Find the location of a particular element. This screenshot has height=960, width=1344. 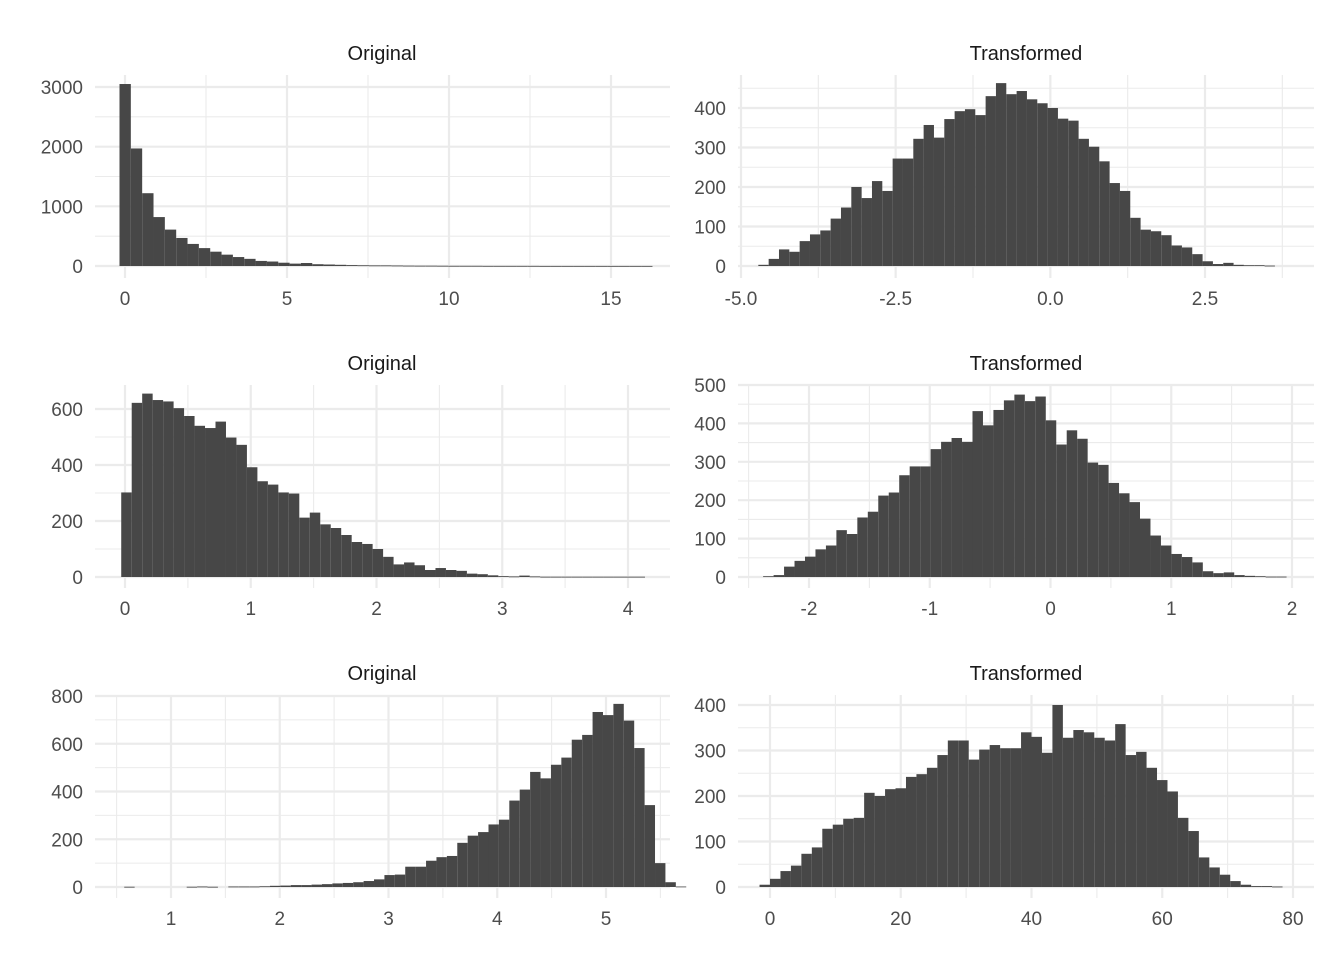

y-tick-label: 300 is located at coordinates (710, 752).